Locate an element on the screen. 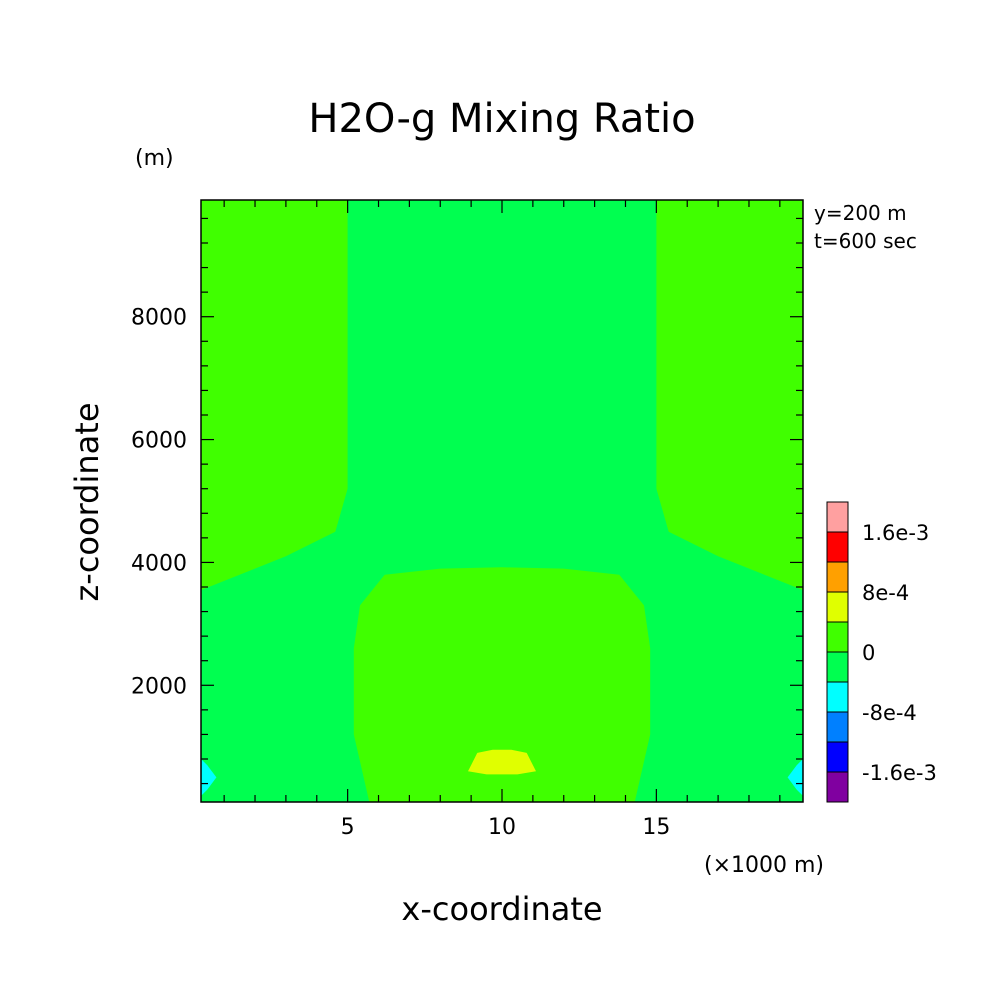 This screenshot has height=1004, width=1004. x-tick-label: 5 is located at coordinates (348, 827).